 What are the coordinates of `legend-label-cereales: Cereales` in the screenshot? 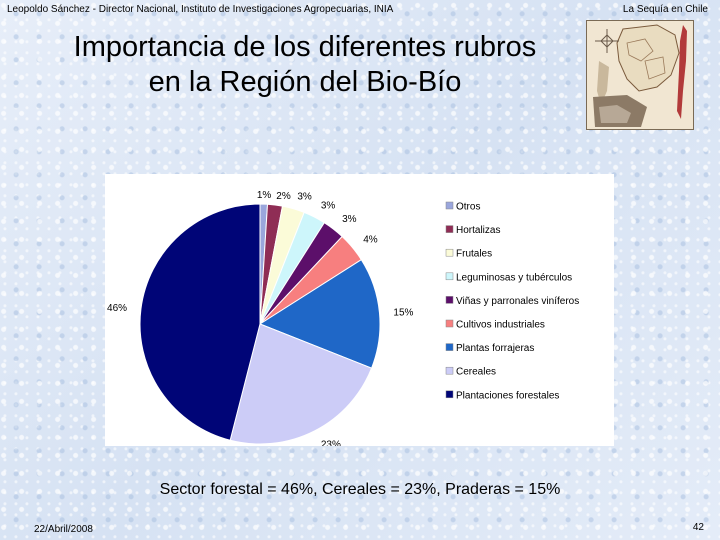 It's located at (476, 372).